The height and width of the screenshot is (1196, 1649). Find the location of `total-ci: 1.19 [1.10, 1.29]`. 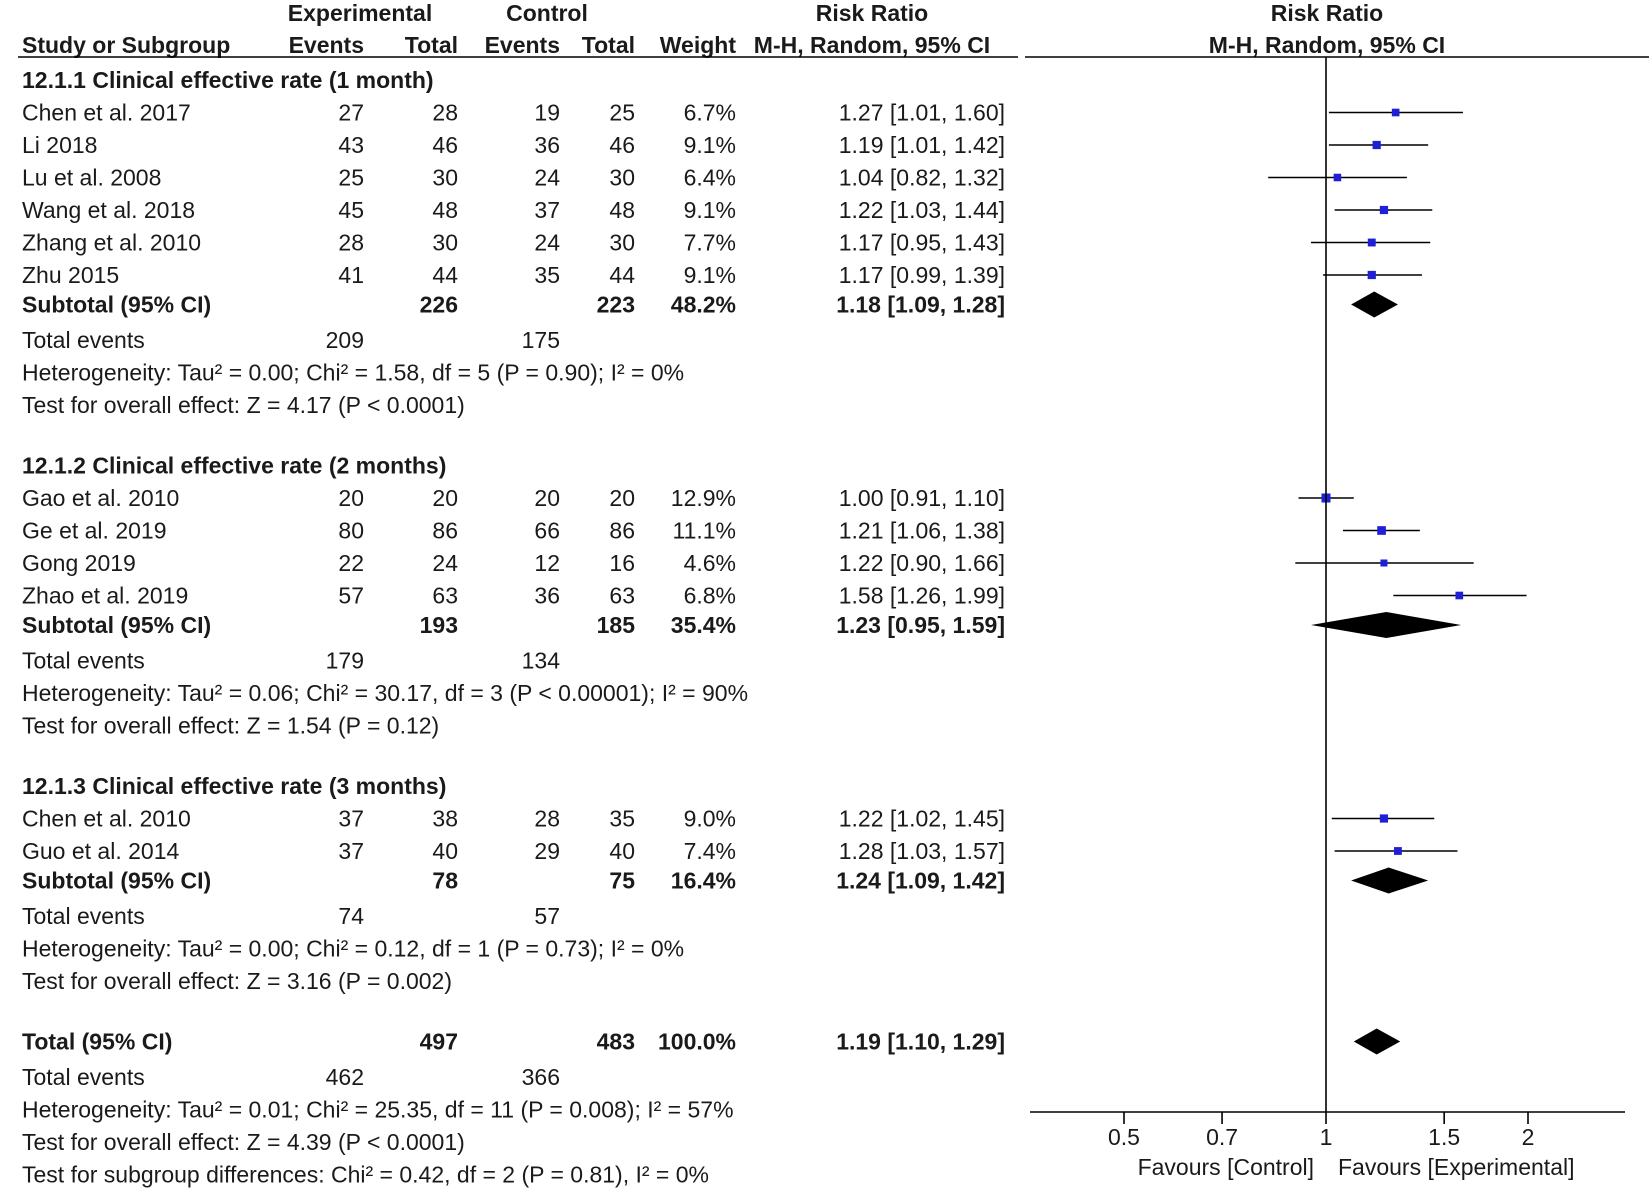

total-ci: 1.19 [1.10, 1.29] is located at coordinates (920, 1042).